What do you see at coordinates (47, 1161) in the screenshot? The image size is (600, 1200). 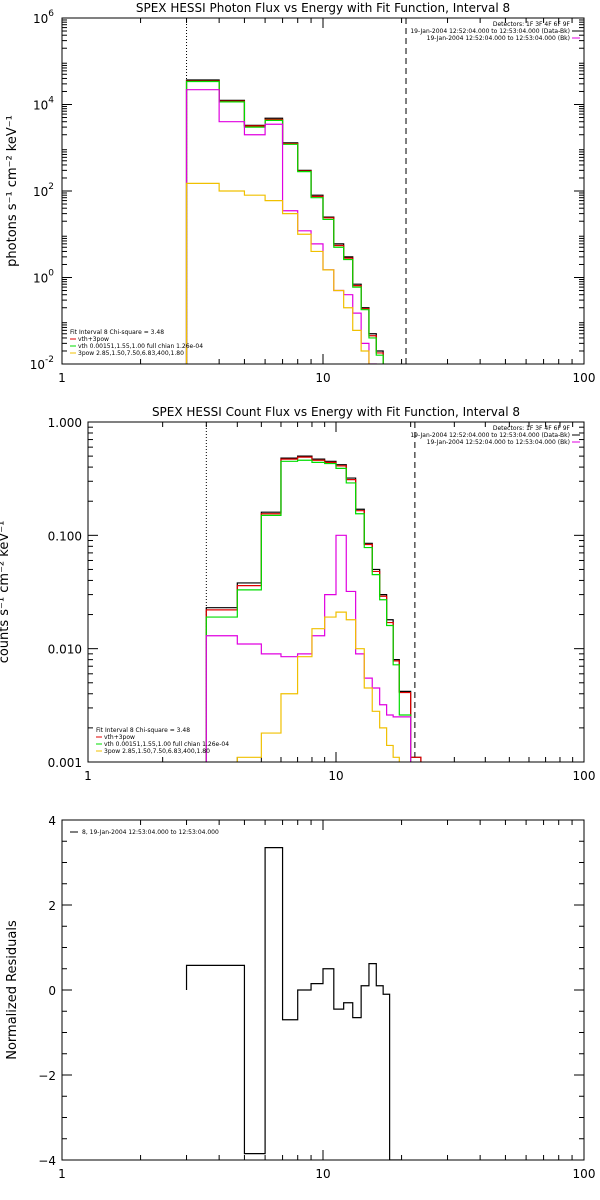 I see `y-tick-label: −4` at bounding box center [47, 1161].